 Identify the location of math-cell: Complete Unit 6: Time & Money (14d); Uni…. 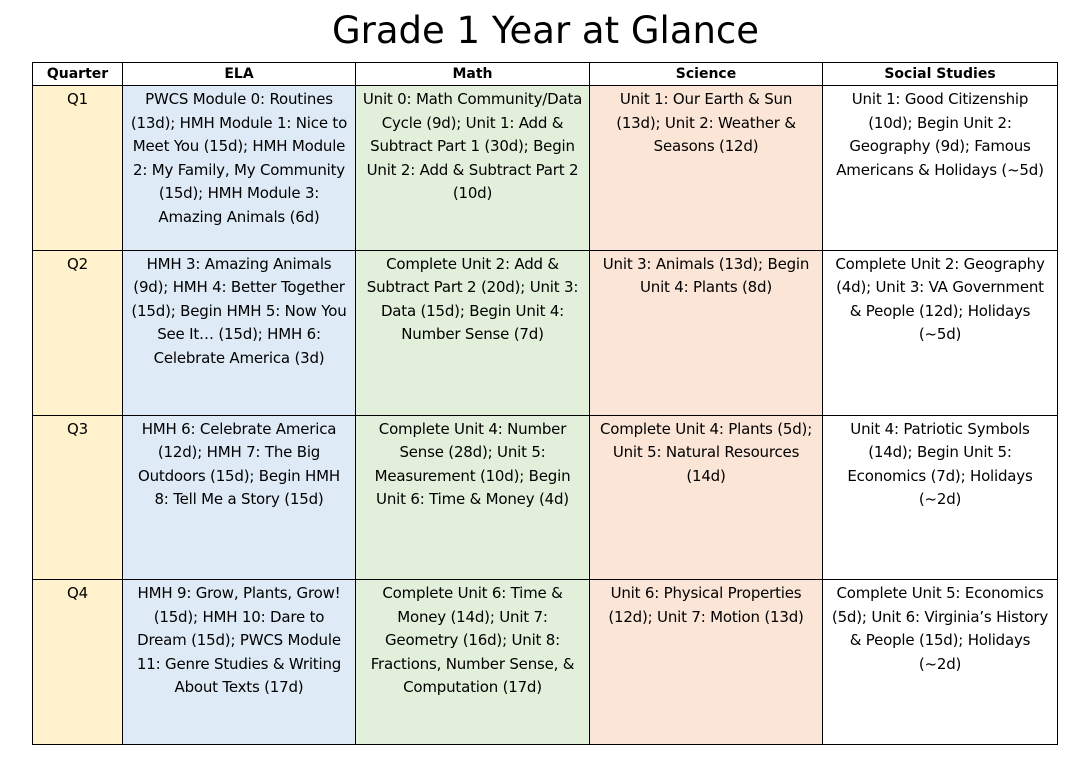
(472, 662).